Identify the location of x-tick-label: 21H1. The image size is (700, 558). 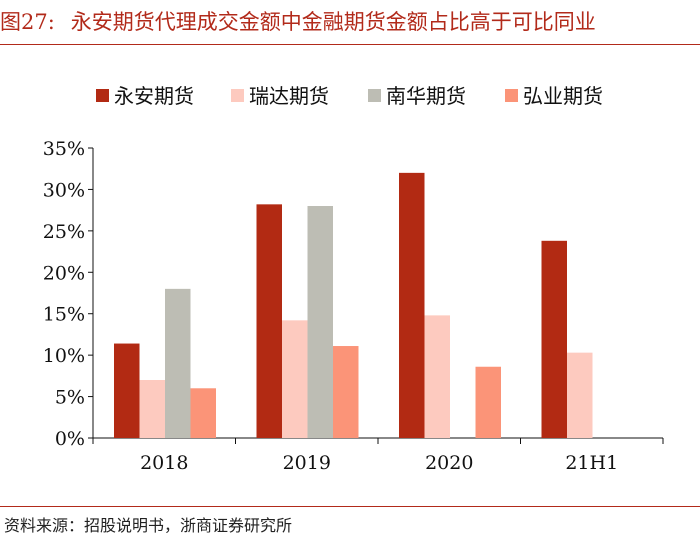
(591, 463).